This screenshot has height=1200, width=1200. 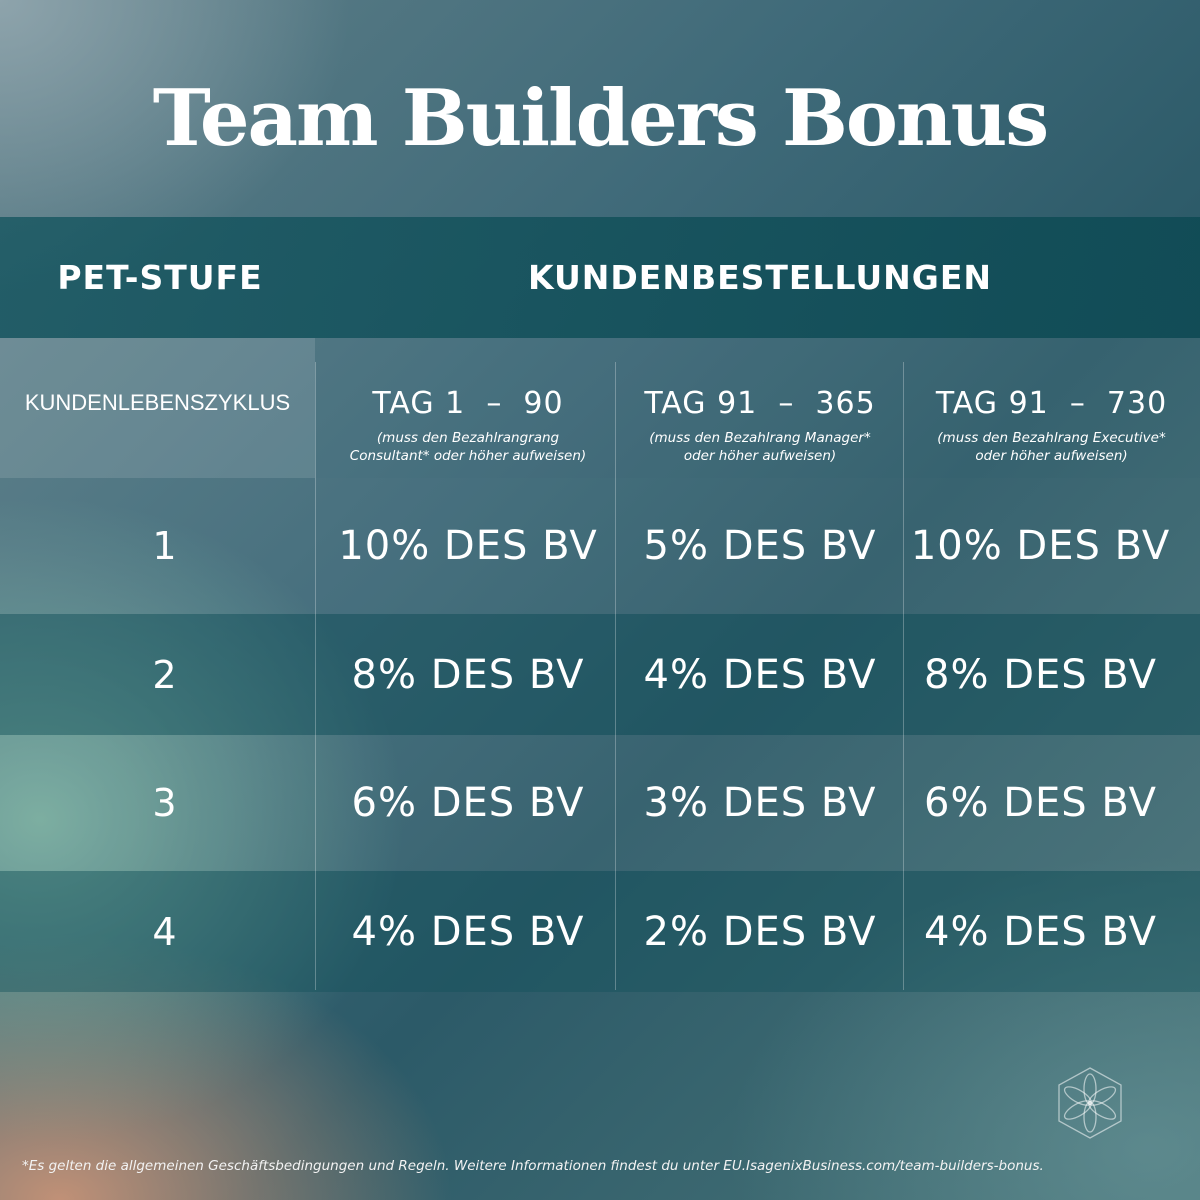 I want to click on column-note-line1: (muss den Bezahlrang Executive*, so click(x=1051, y=438).